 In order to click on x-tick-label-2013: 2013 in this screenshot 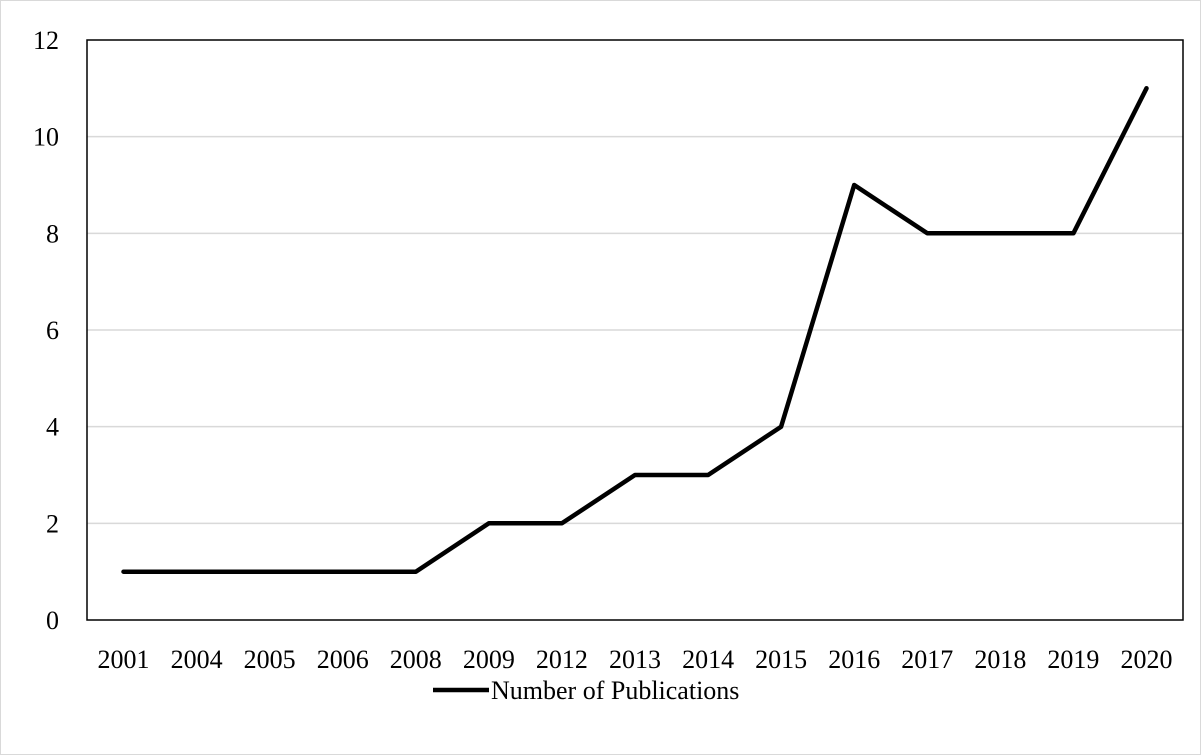, I will do `click(635, 659)`.